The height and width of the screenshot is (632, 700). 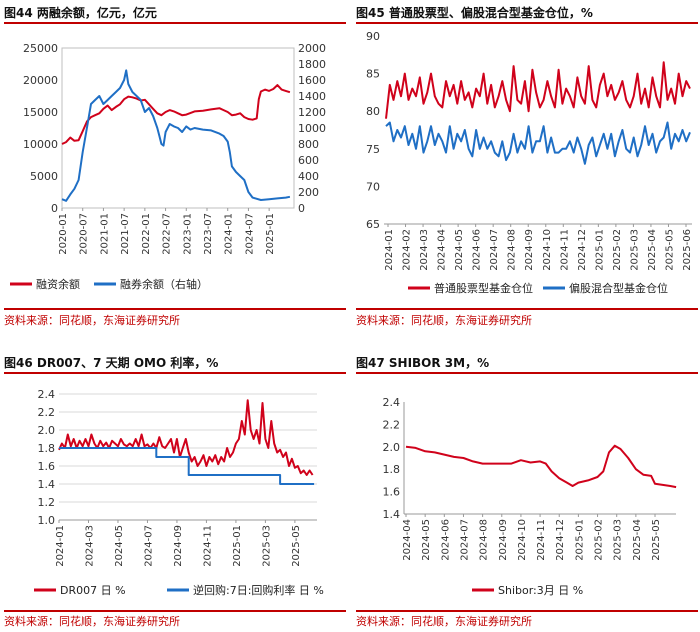 I want to click on legend-label: 逆回购:7日:回购利率 日 %, so click(x=258, y=590).